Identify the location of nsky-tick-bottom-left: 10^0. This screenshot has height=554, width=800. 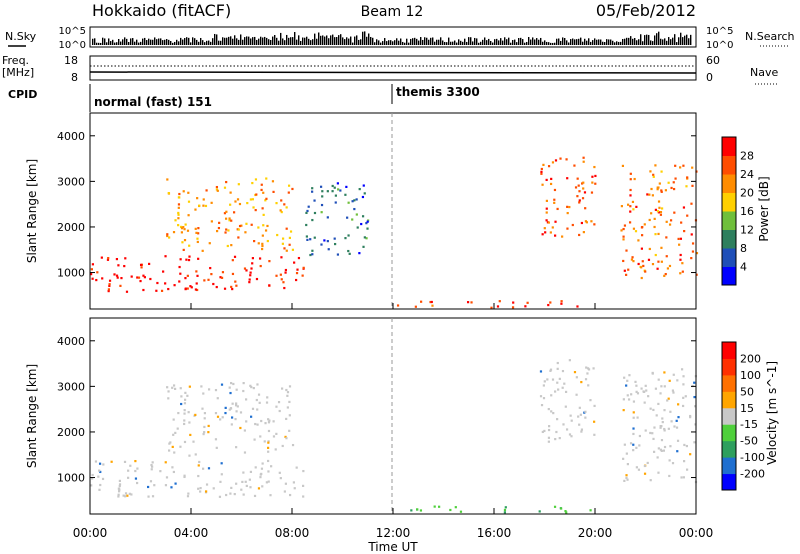
(72, 45).